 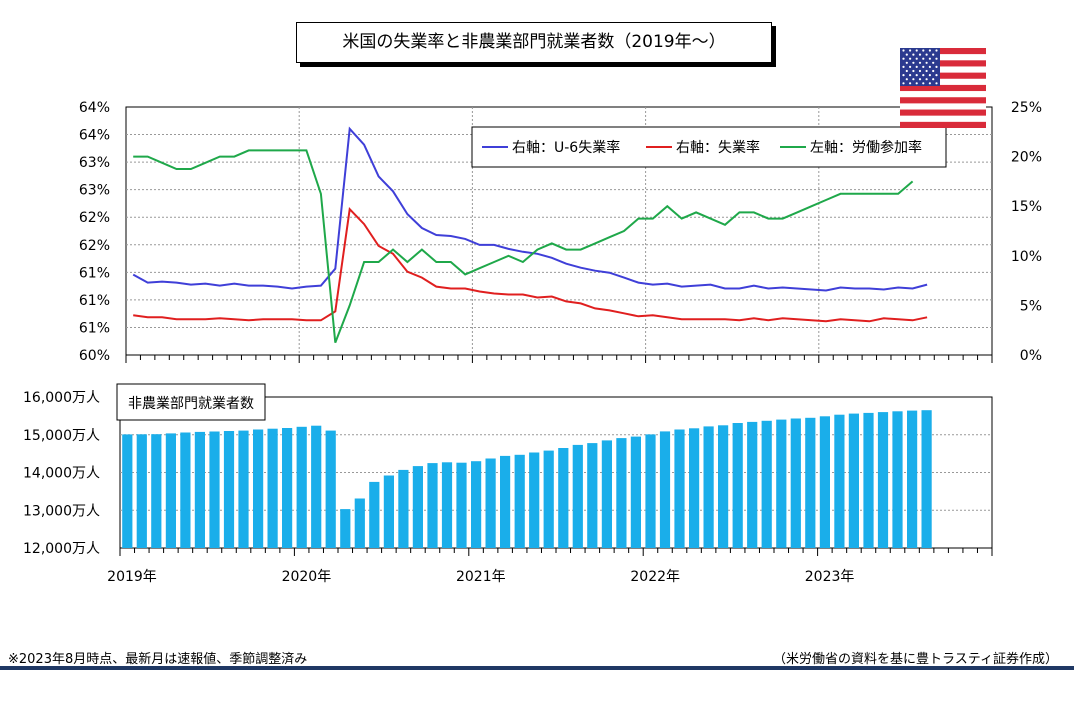 What do you see at coordinates (1026, 158) in the screenshot?
I see `right-axis-tick-label: 20%` at bounding box center [1026, 158].